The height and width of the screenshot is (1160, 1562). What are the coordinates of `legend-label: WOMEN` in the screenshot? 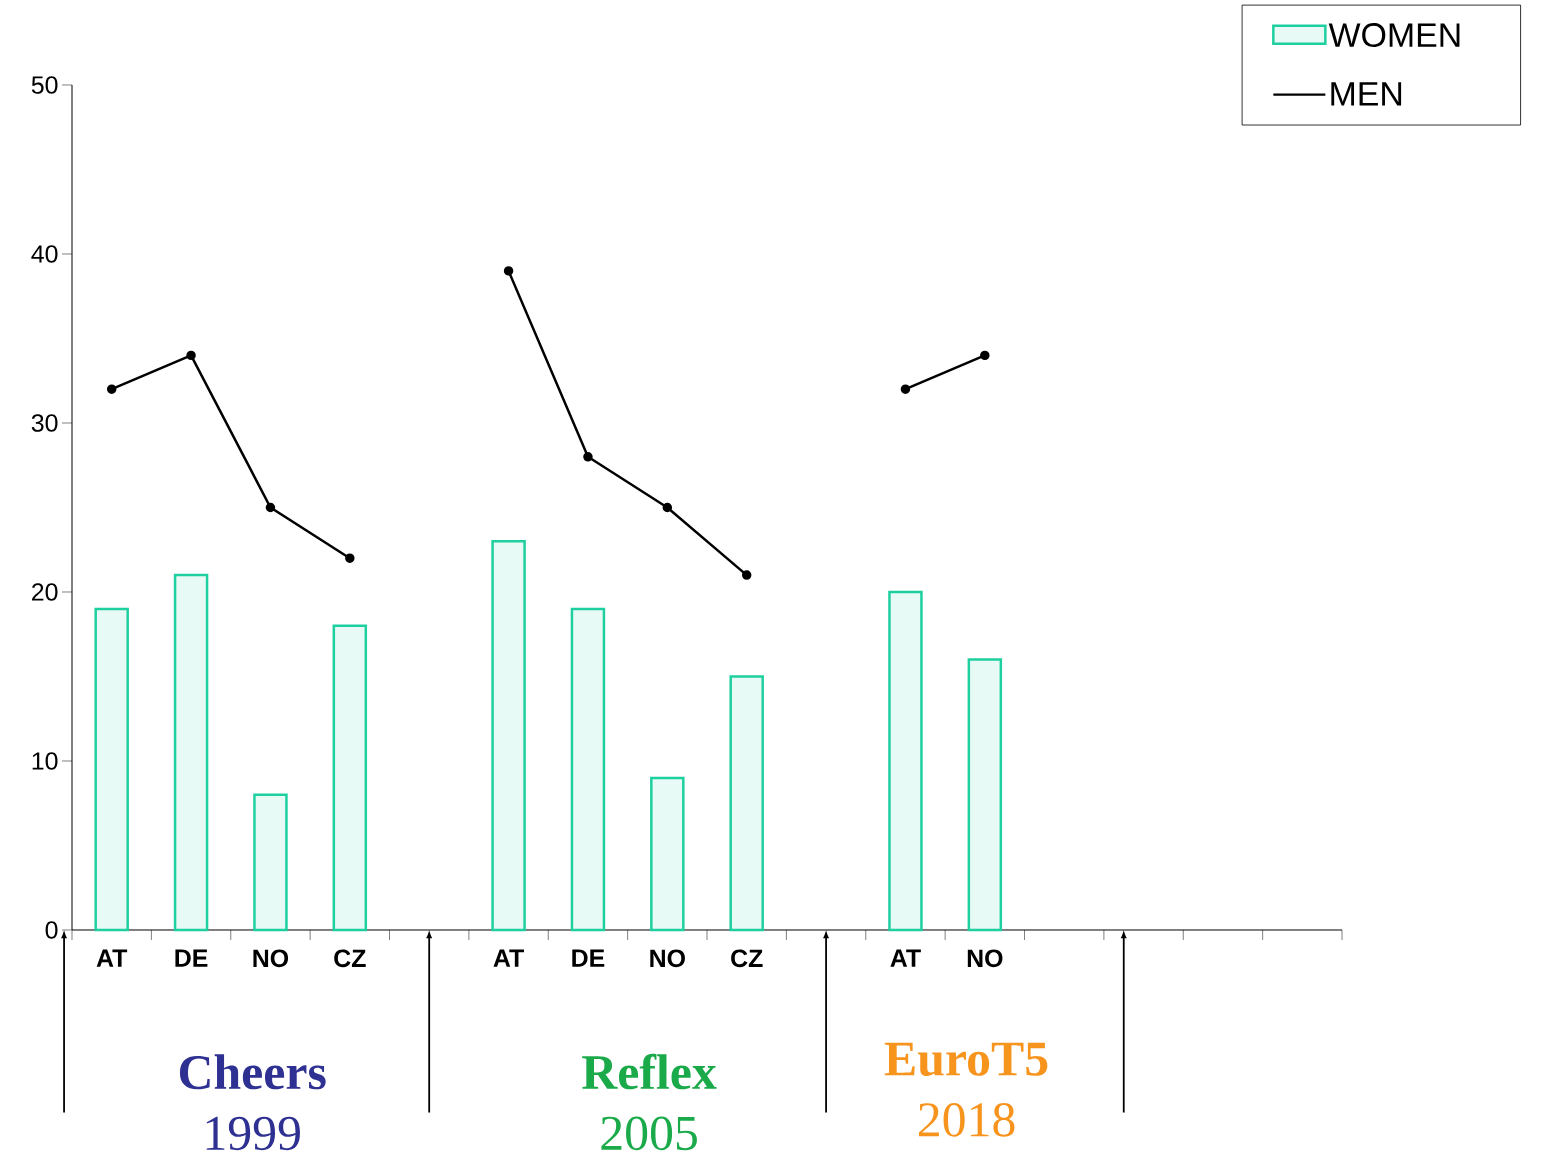 It's located at (1394, 35).